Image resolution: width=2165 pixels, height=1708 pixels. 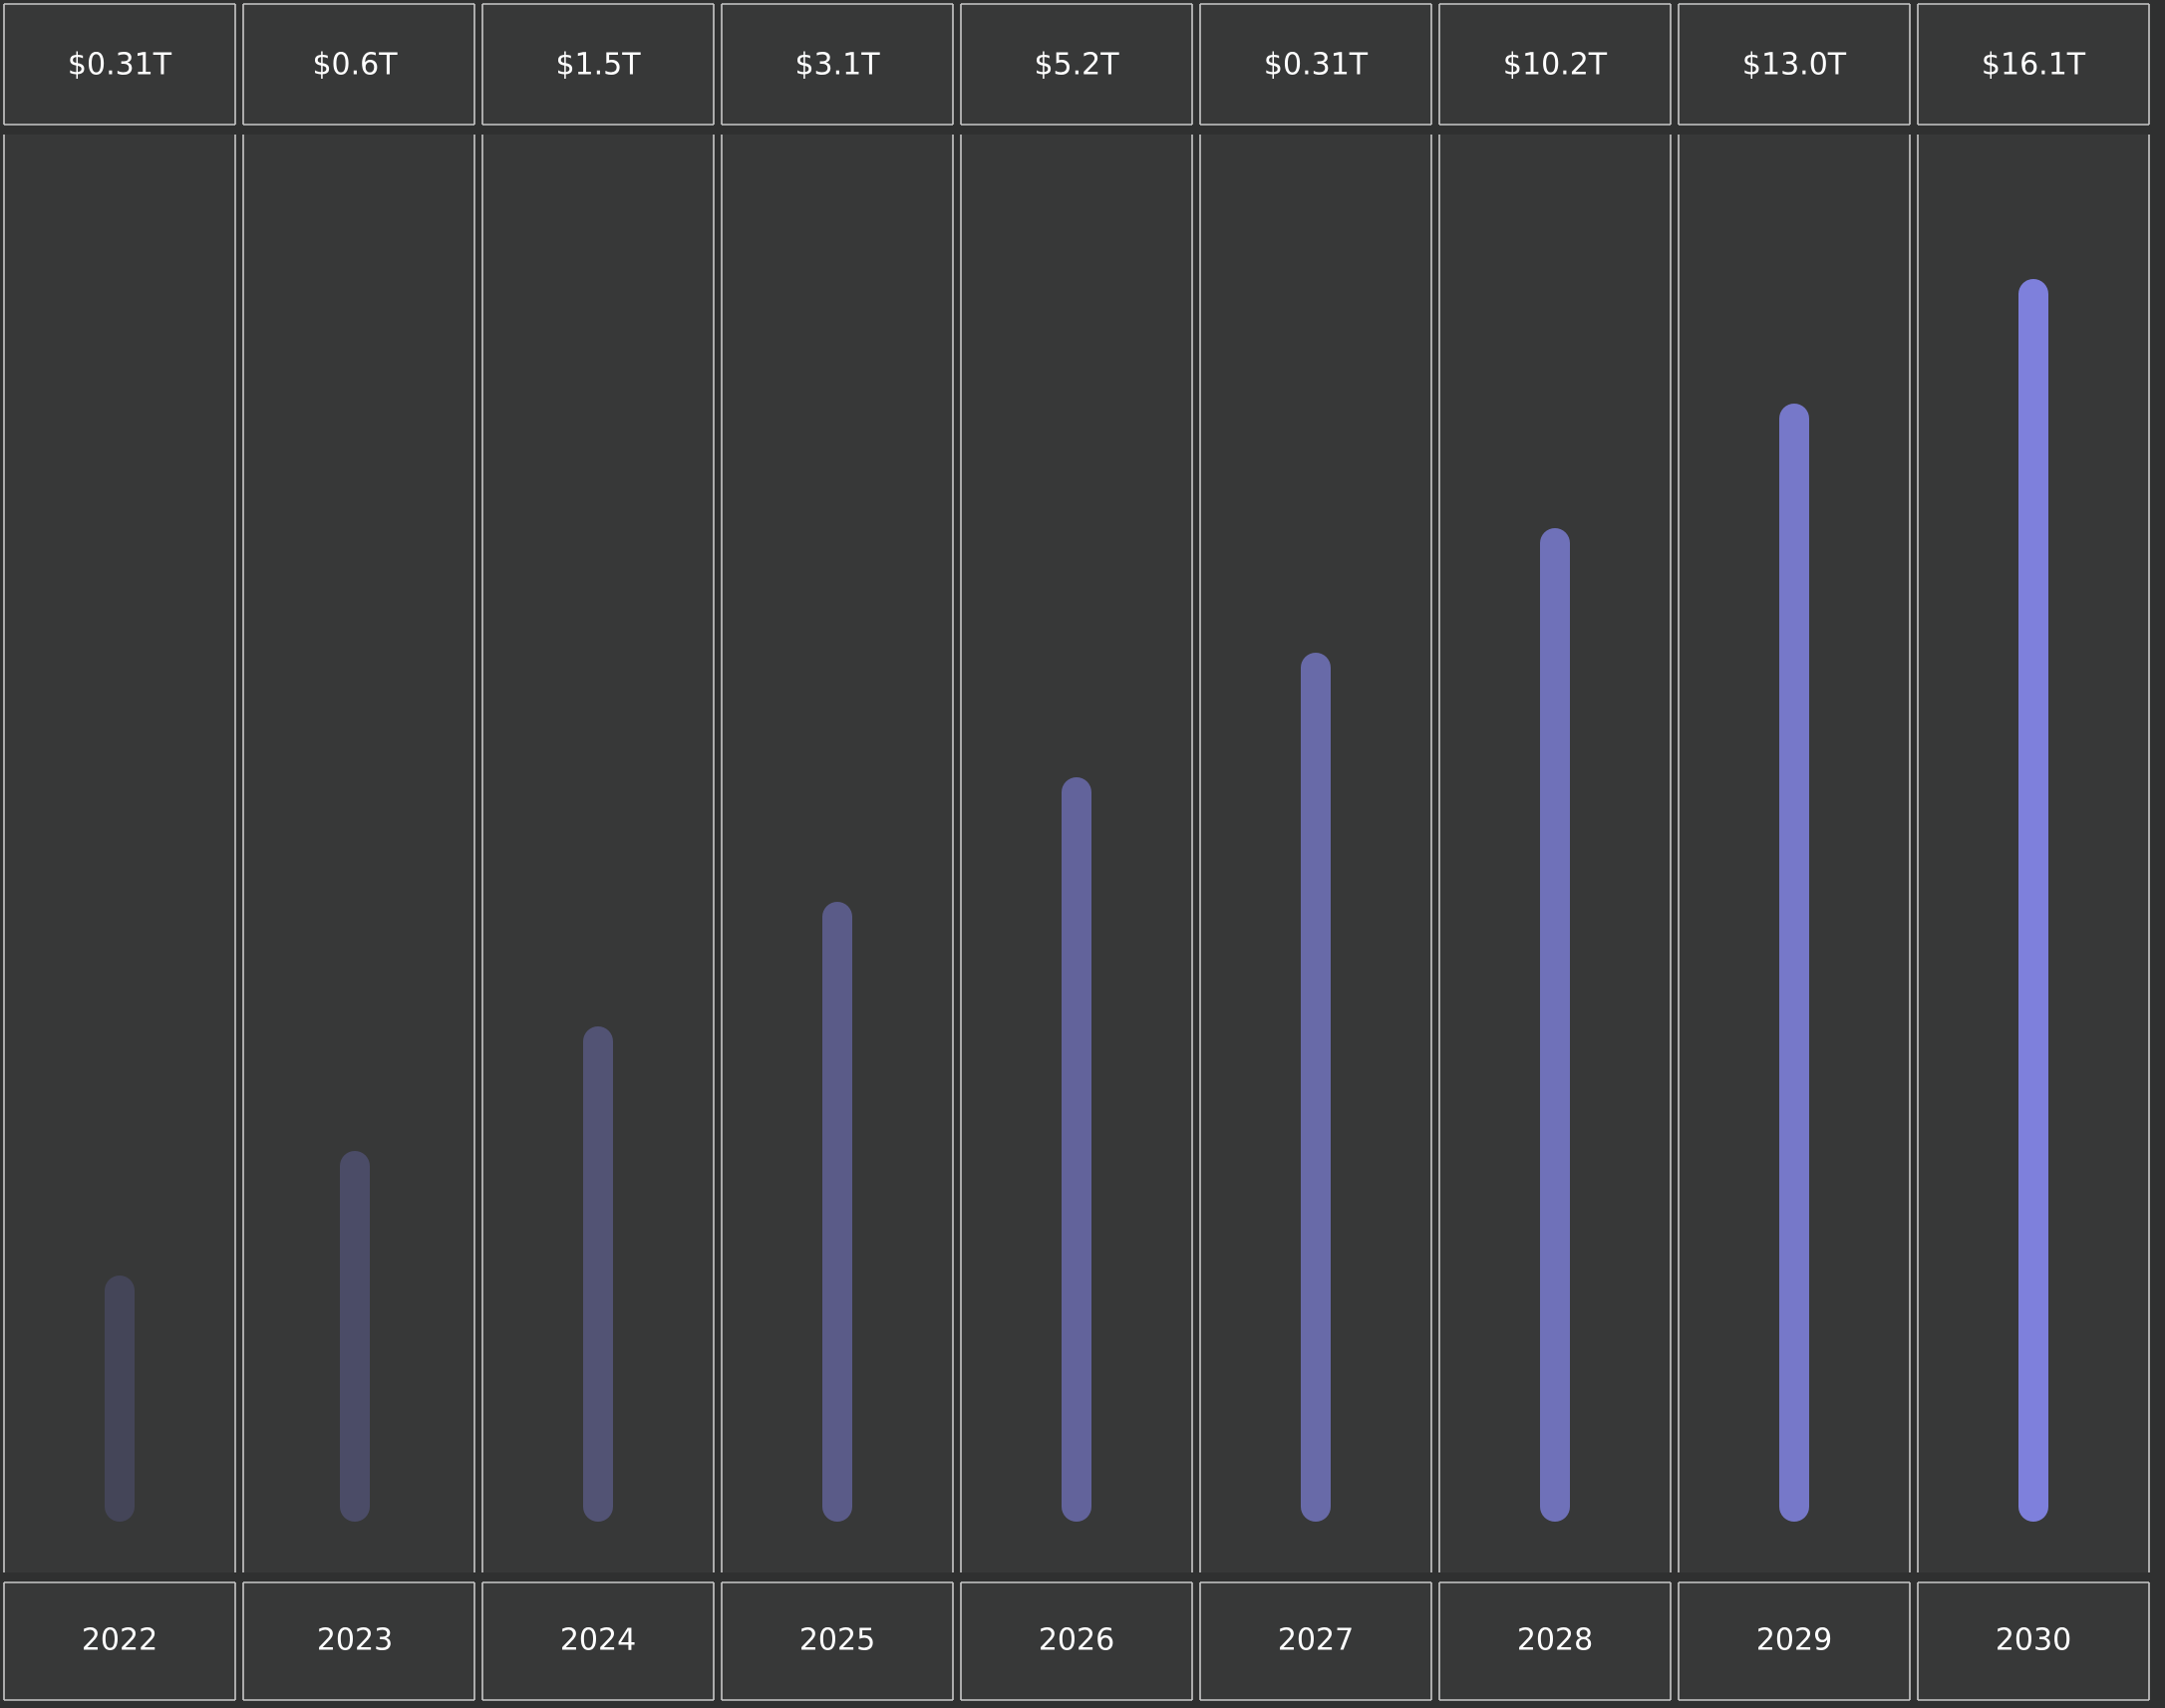 What do you see at coordinates (355, 1336) in the screenshot?
I see `bar-2023` at bounding box center [355, 1336].